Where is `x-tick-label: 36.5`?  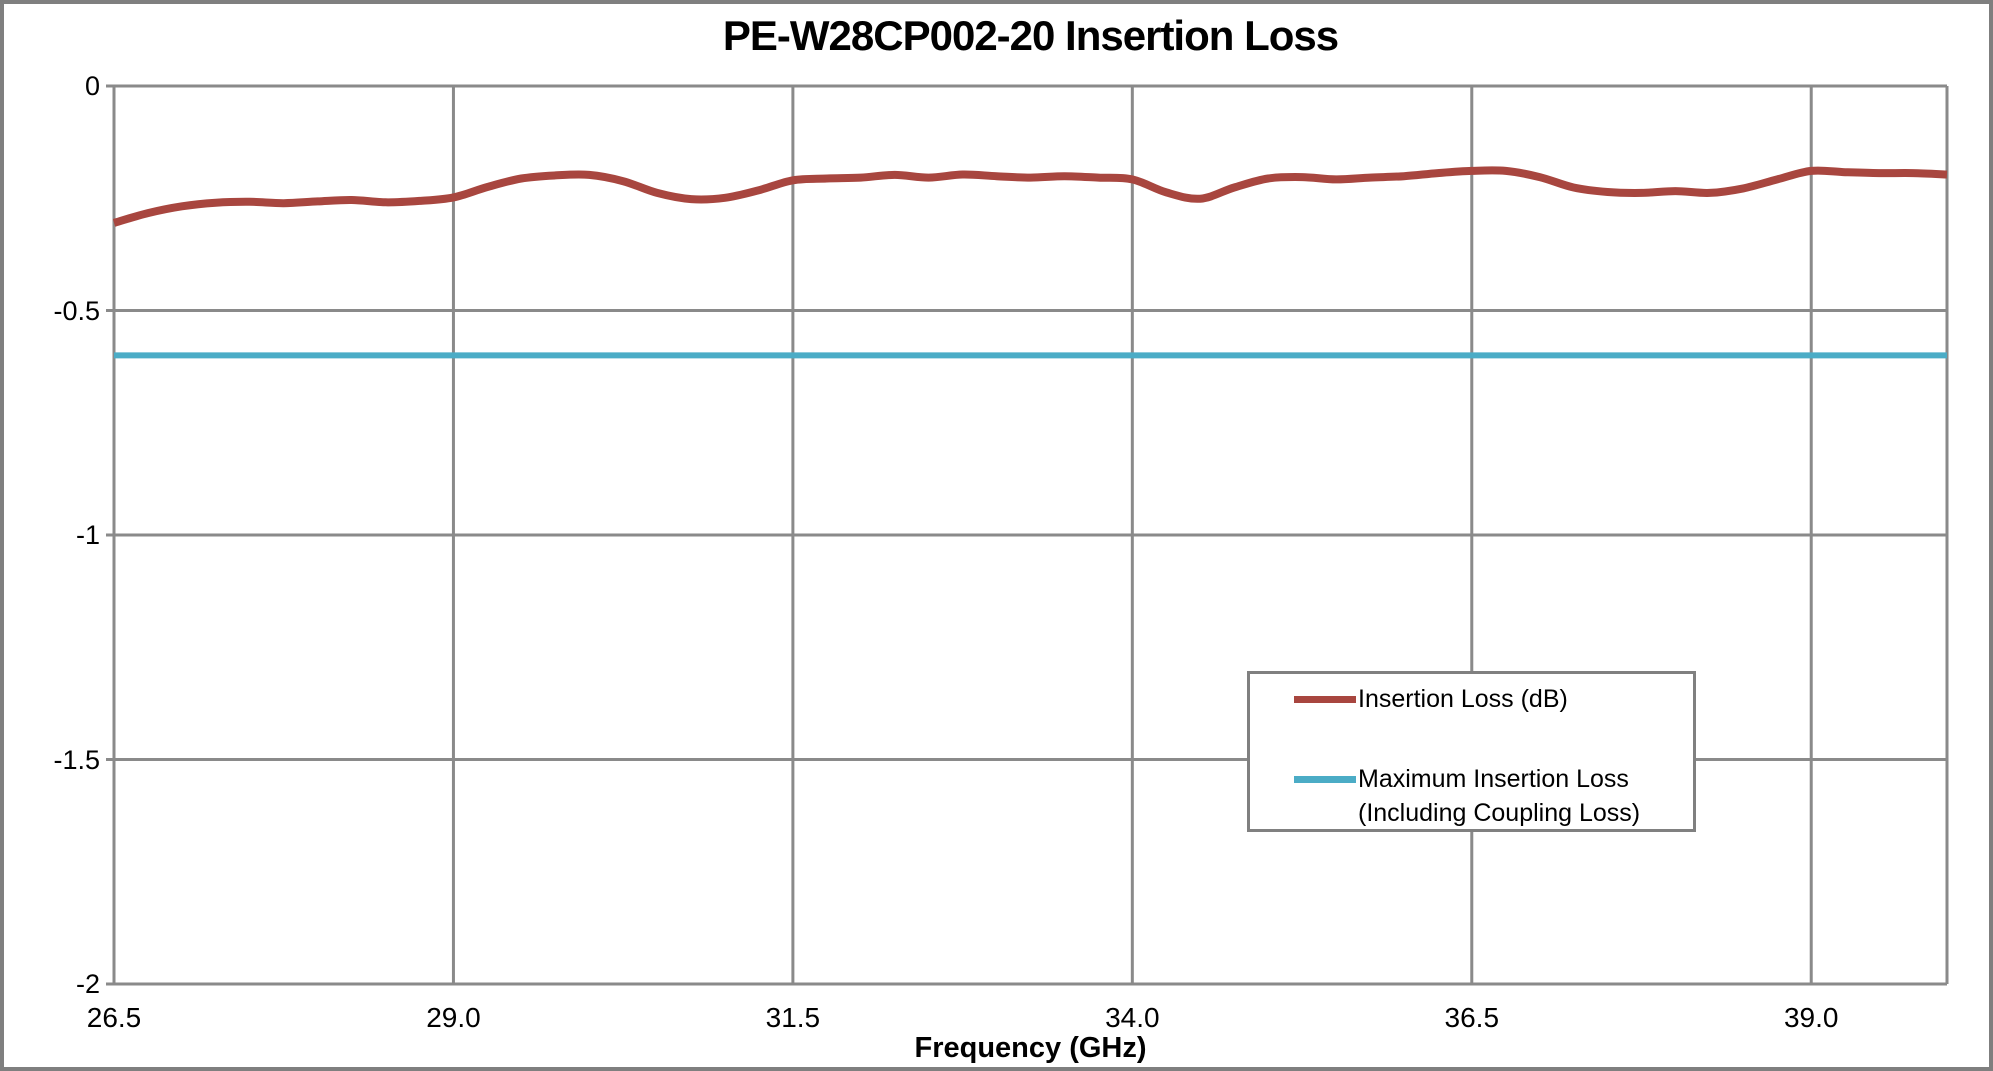
x-tick-label: 36.5 is located at coordinates (1472, 1017).